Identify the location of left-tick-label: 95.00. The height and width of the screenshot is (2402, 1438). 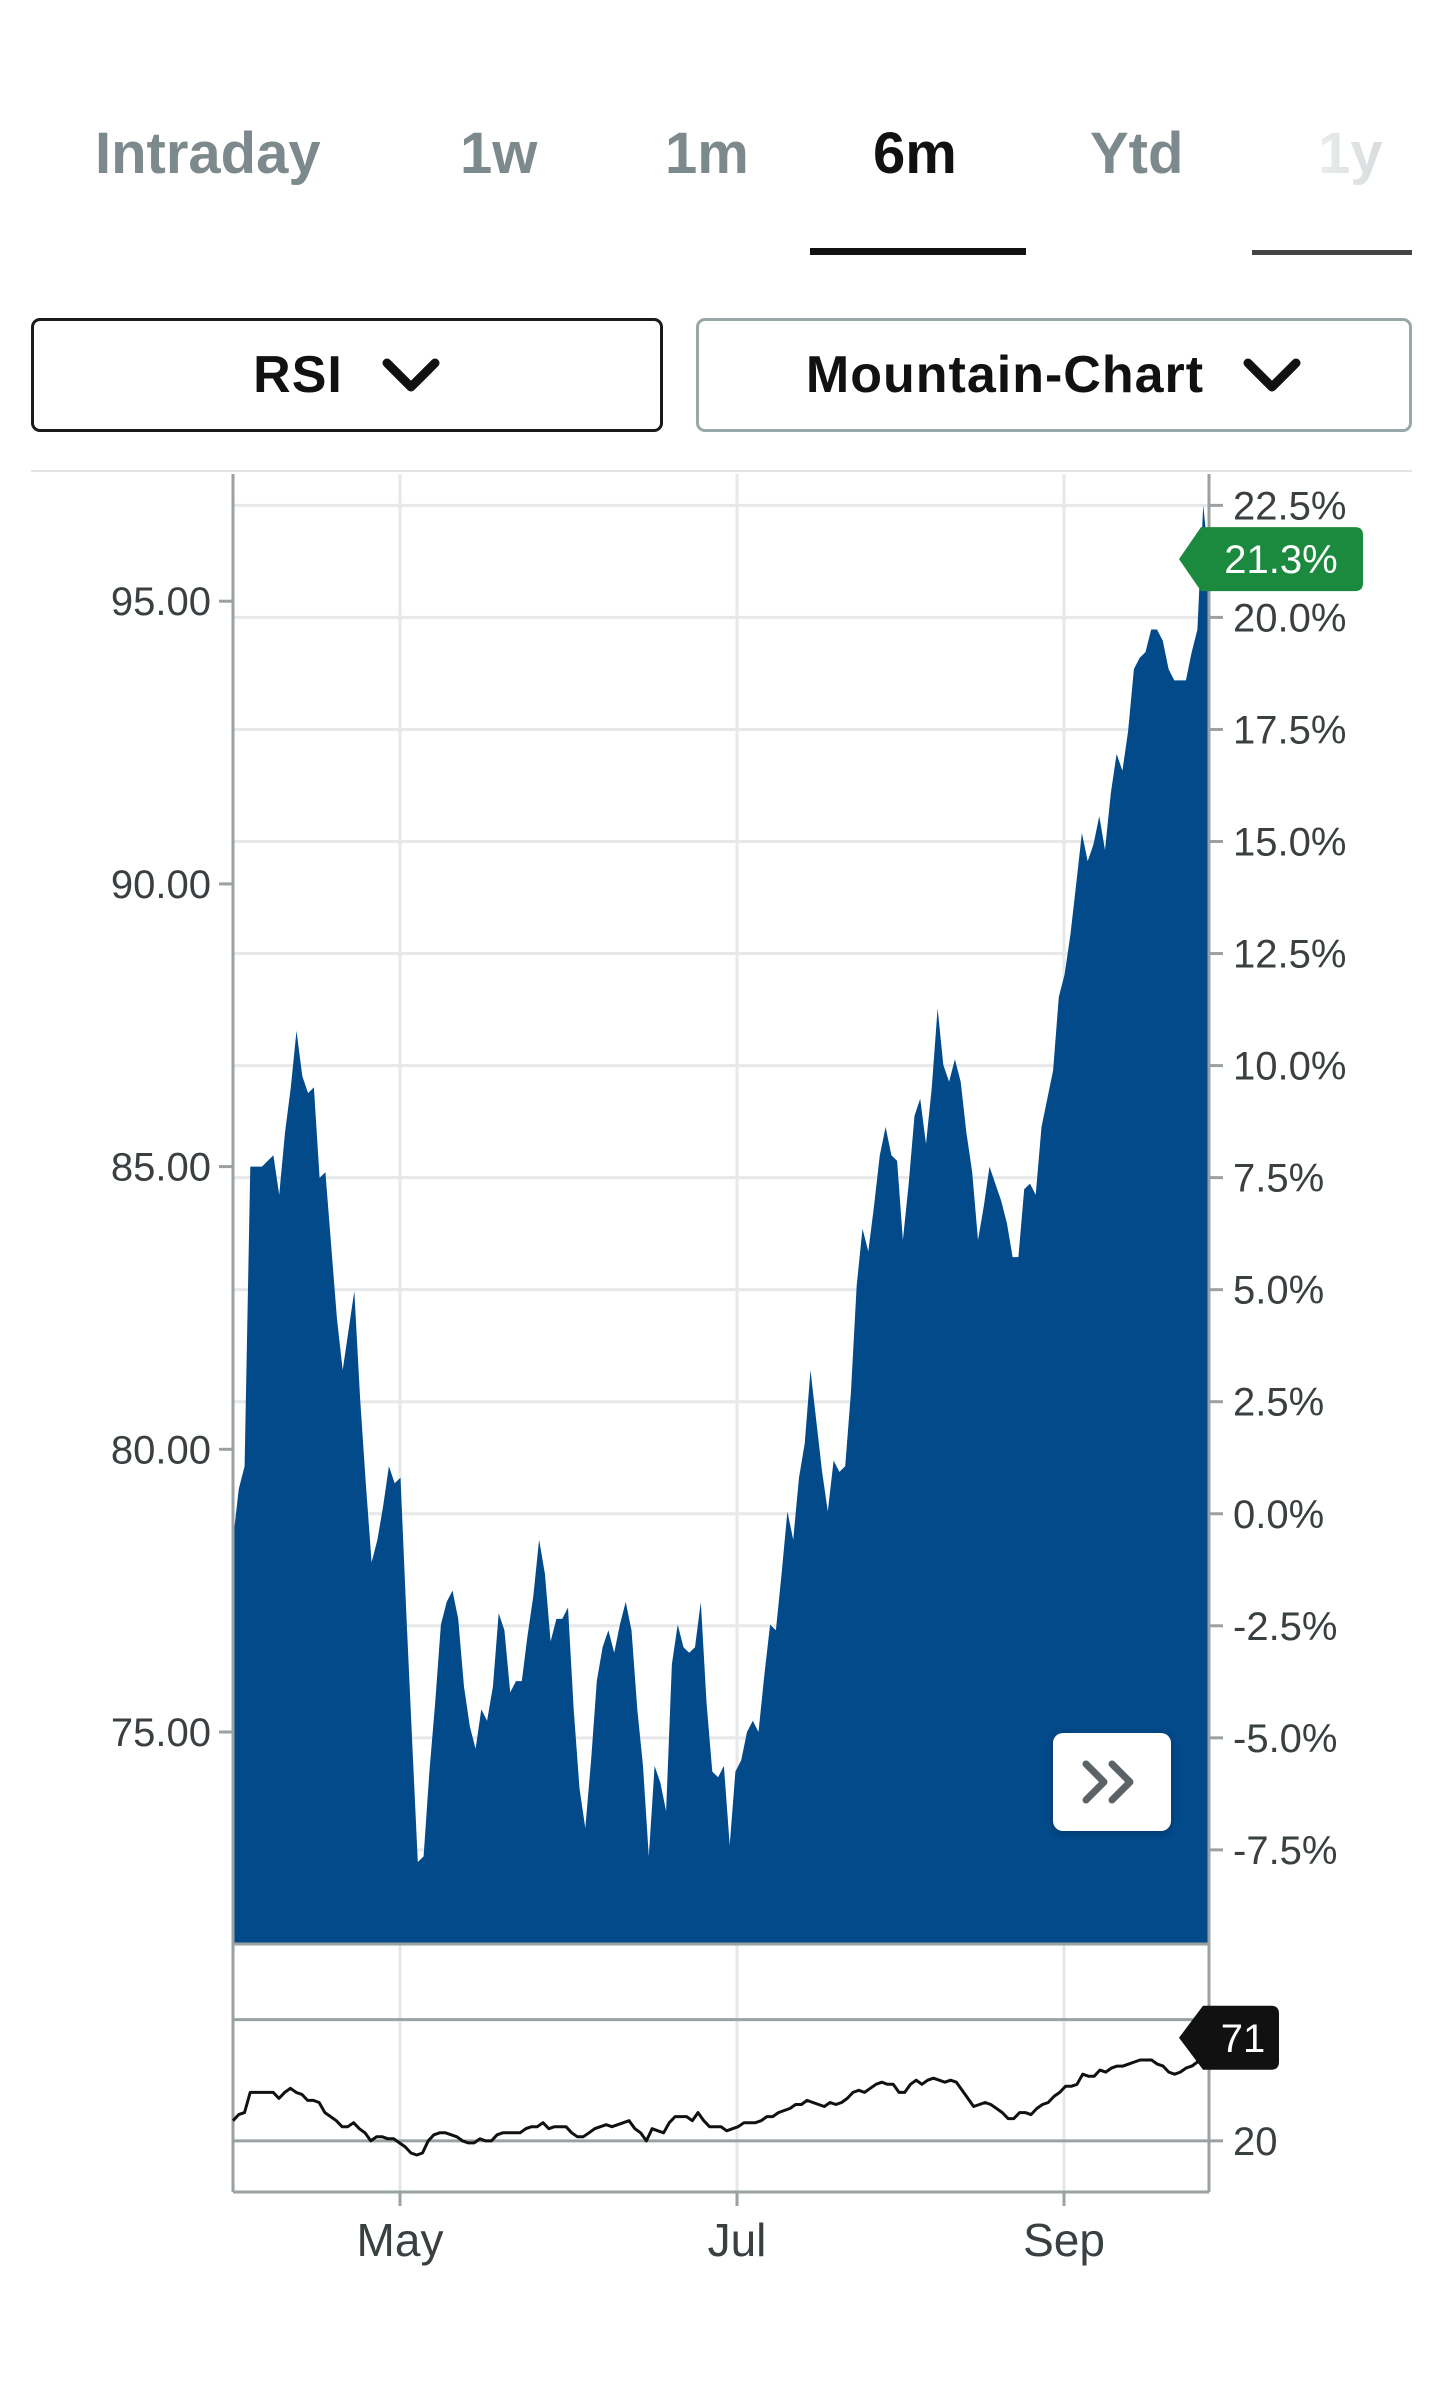
(161, 602).